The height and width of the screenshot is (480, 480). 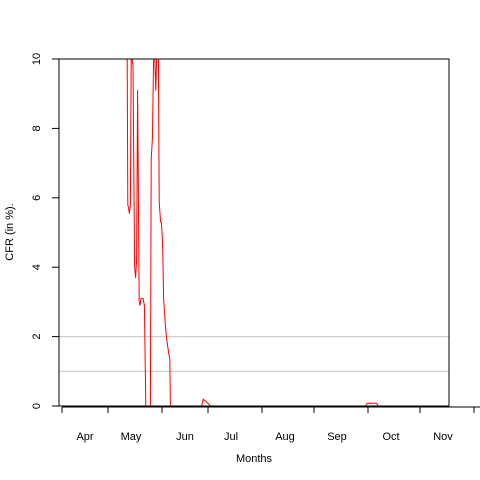 I want to click on reference-lines, so click(x=254, y=354).